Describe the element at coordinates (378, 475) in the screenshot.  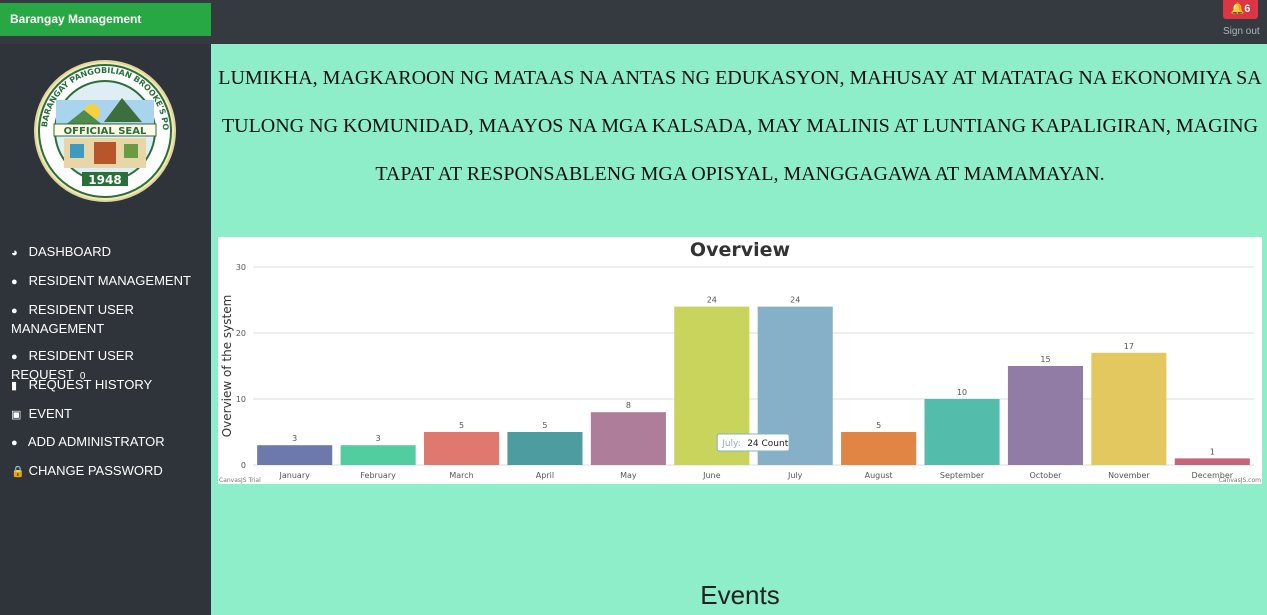
I see `x-tick-label: February` at that location.